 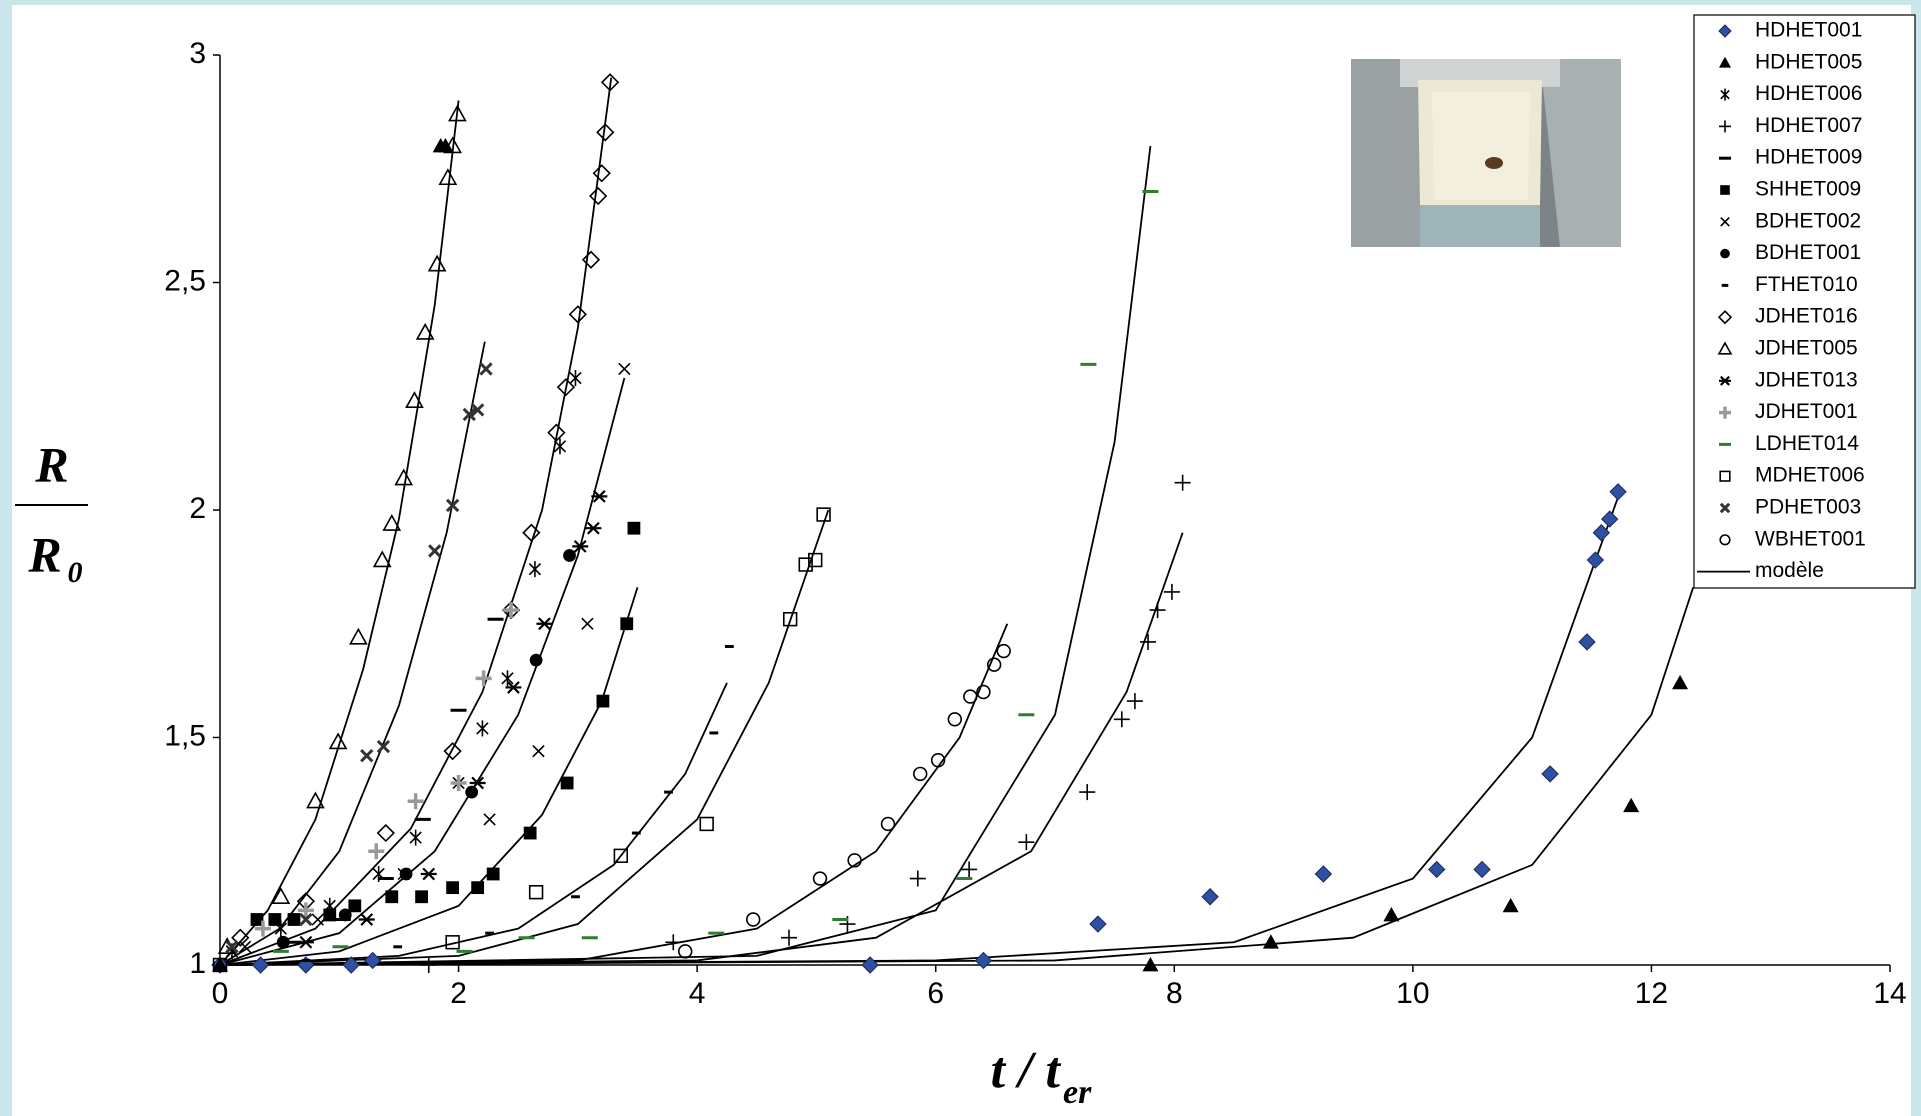 I want to click on x-axis-label: t / t er, so click(x=1041, y=1076).